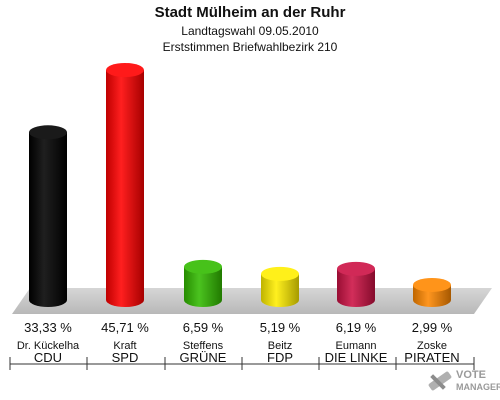 The width and height of the screenshot is (500, 400). I want to click on watermark-line2: MANAGER, so click(478, 387).